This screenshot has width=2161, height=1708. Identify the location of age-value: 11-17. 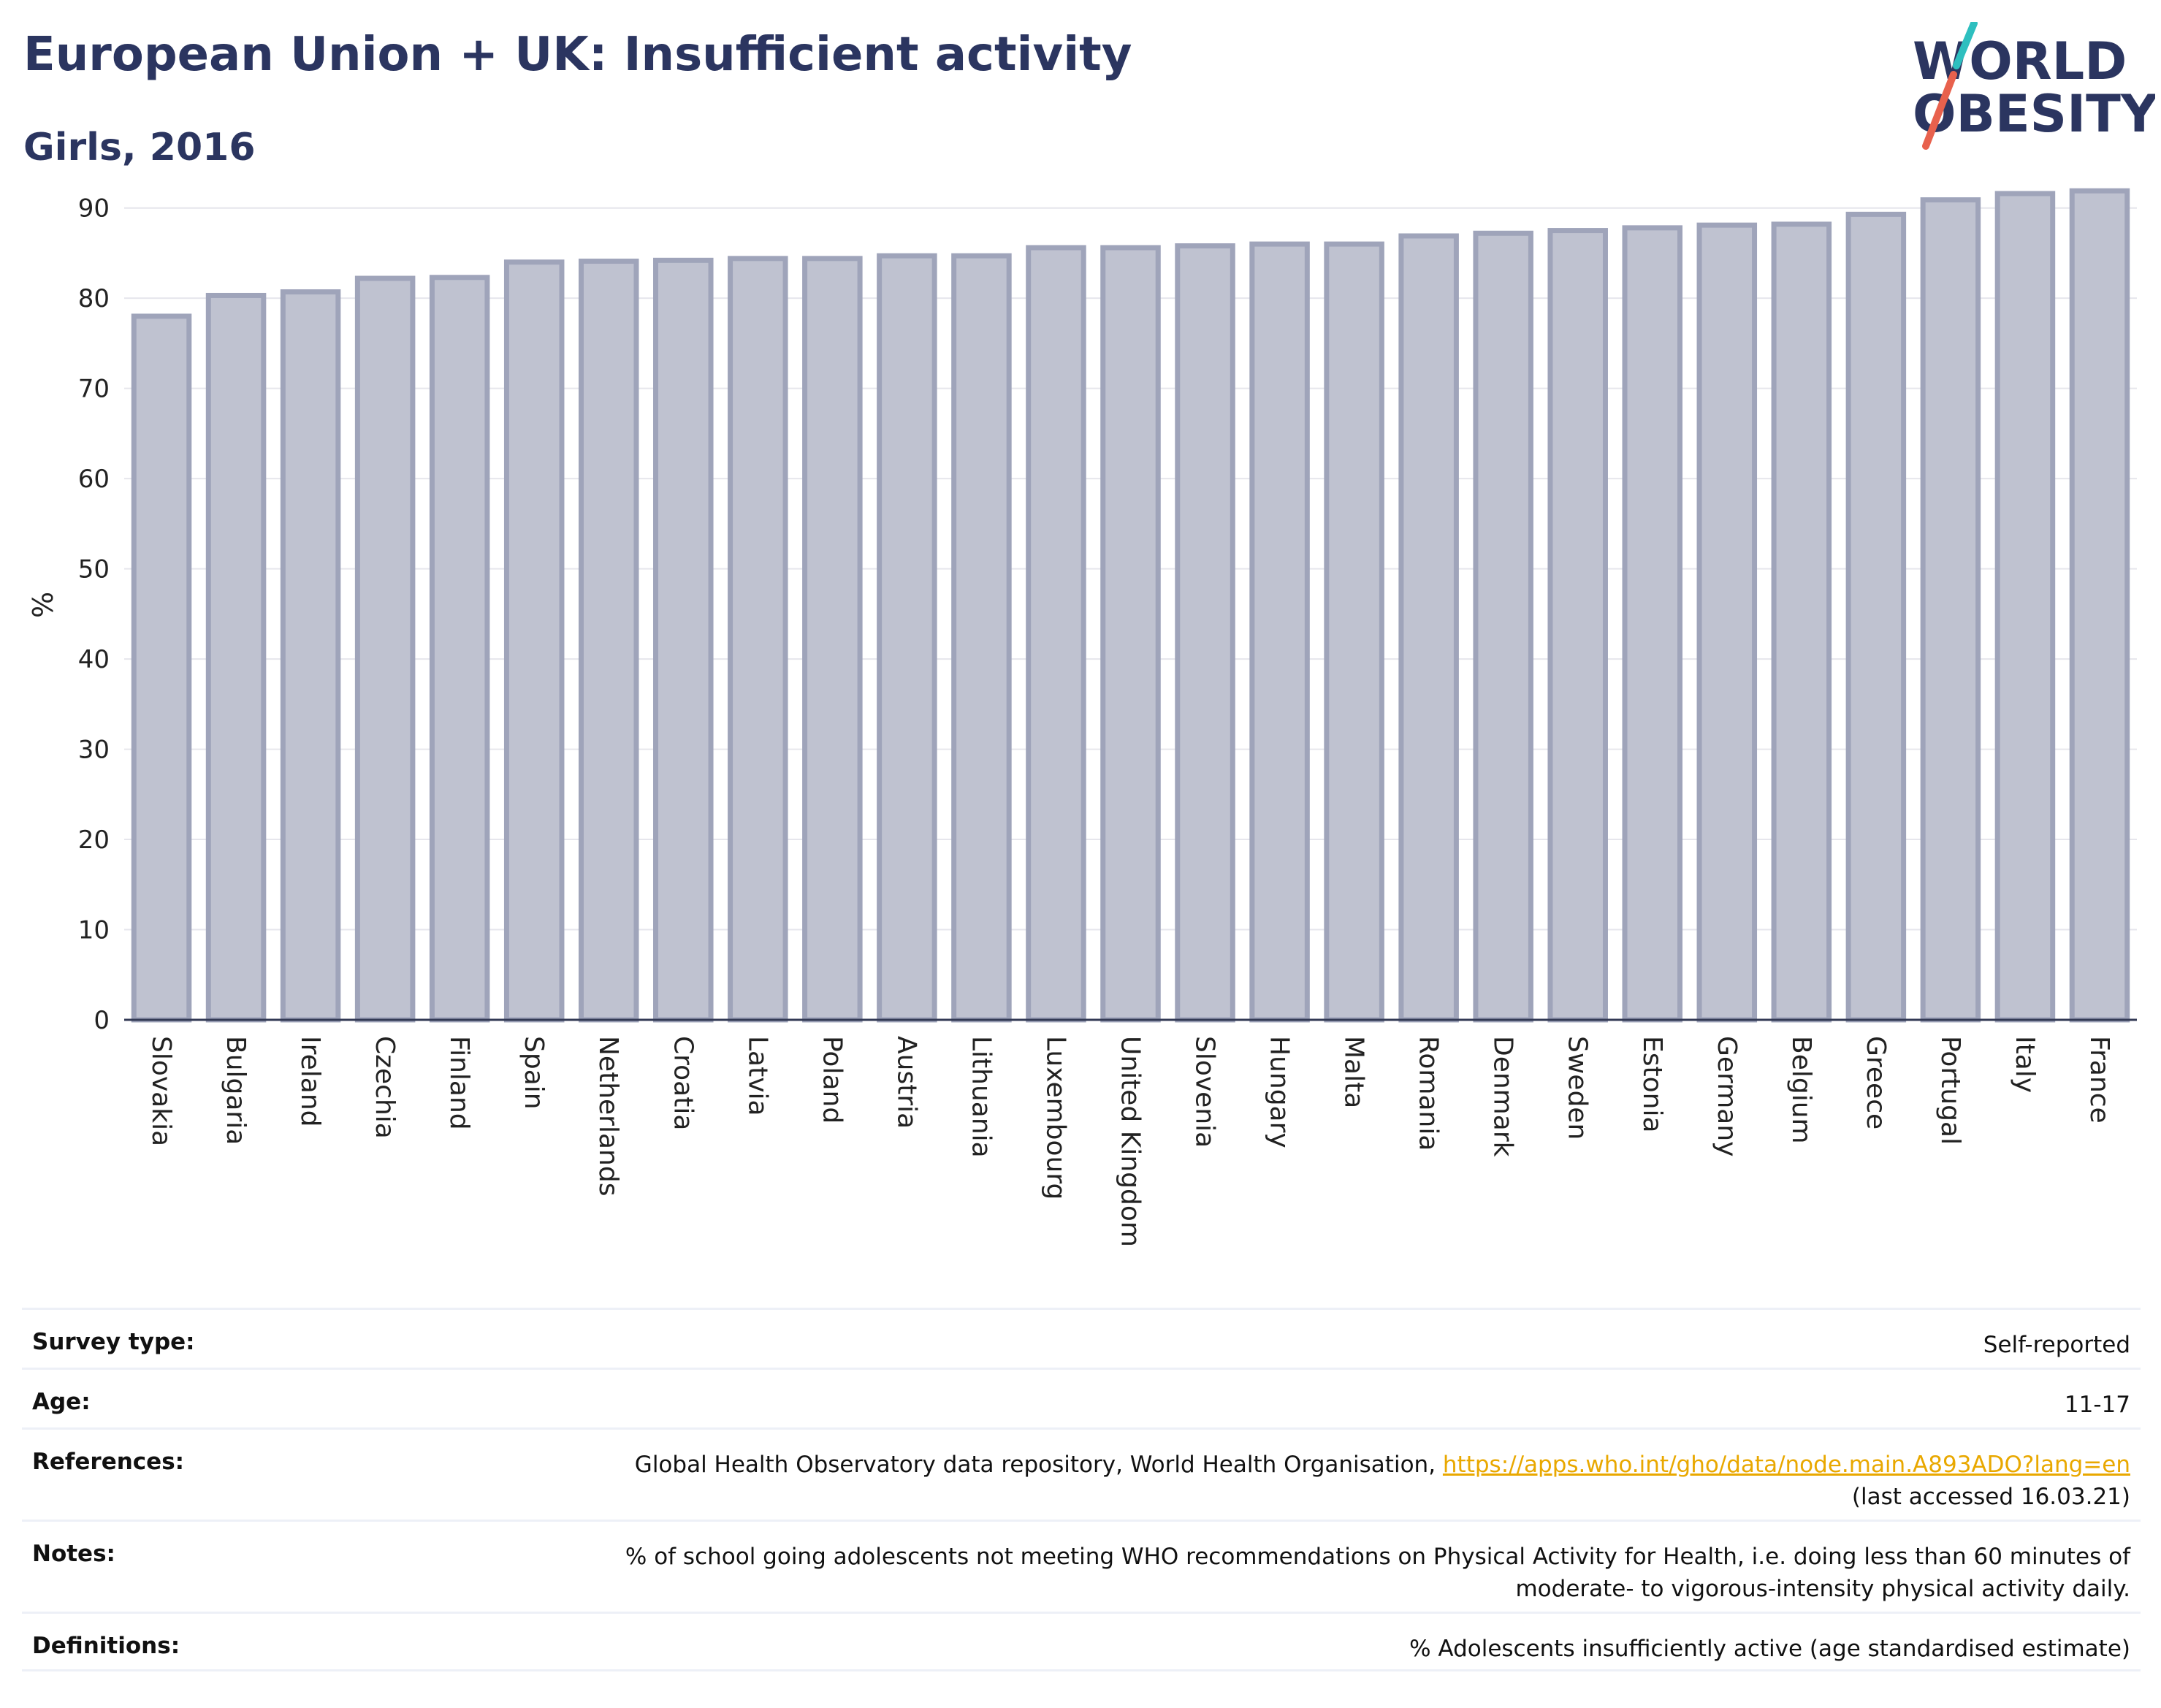
(2097, 1405).